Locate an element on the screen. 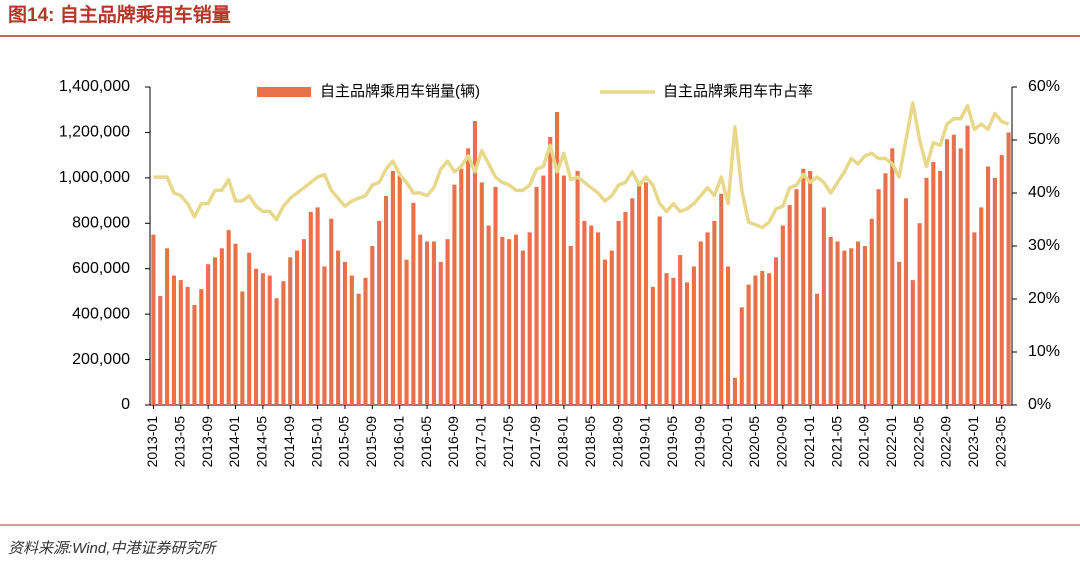 The width and height of the screenshot is (1080, 565). x-tick-label: 2017-09 is located at coordinates (535, 442).